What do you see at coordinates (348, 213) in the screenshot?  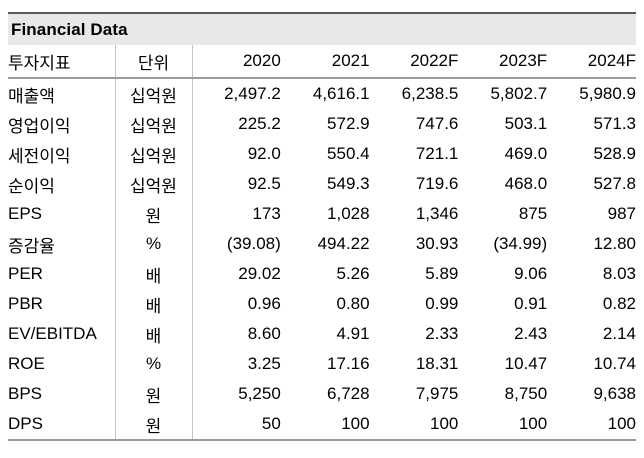 I see `row-value: 1,028` at bounding box center [348, 213].